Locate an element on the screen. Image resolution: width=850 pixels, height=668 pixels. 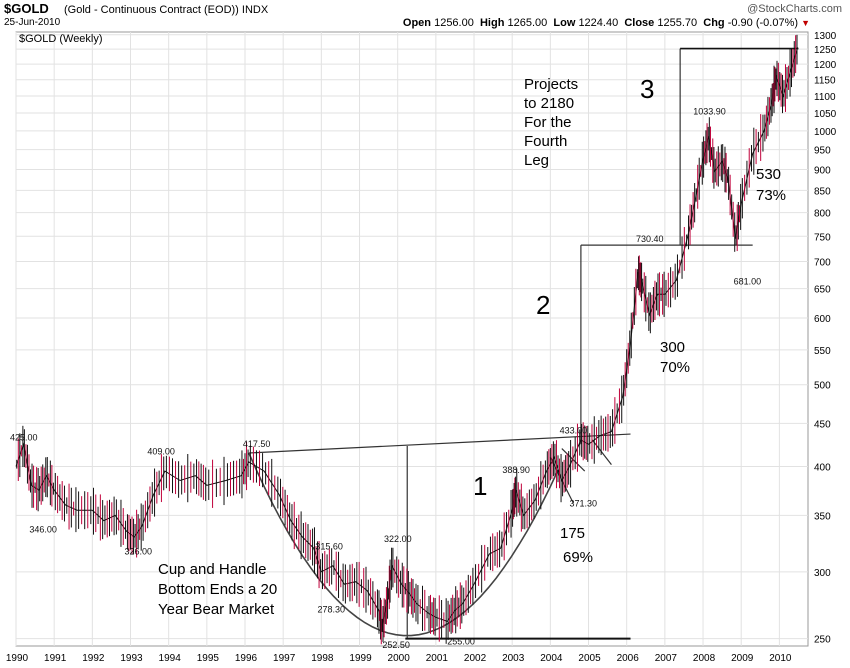
price-annotation: 315.60 is located at coordinates (329, 546).